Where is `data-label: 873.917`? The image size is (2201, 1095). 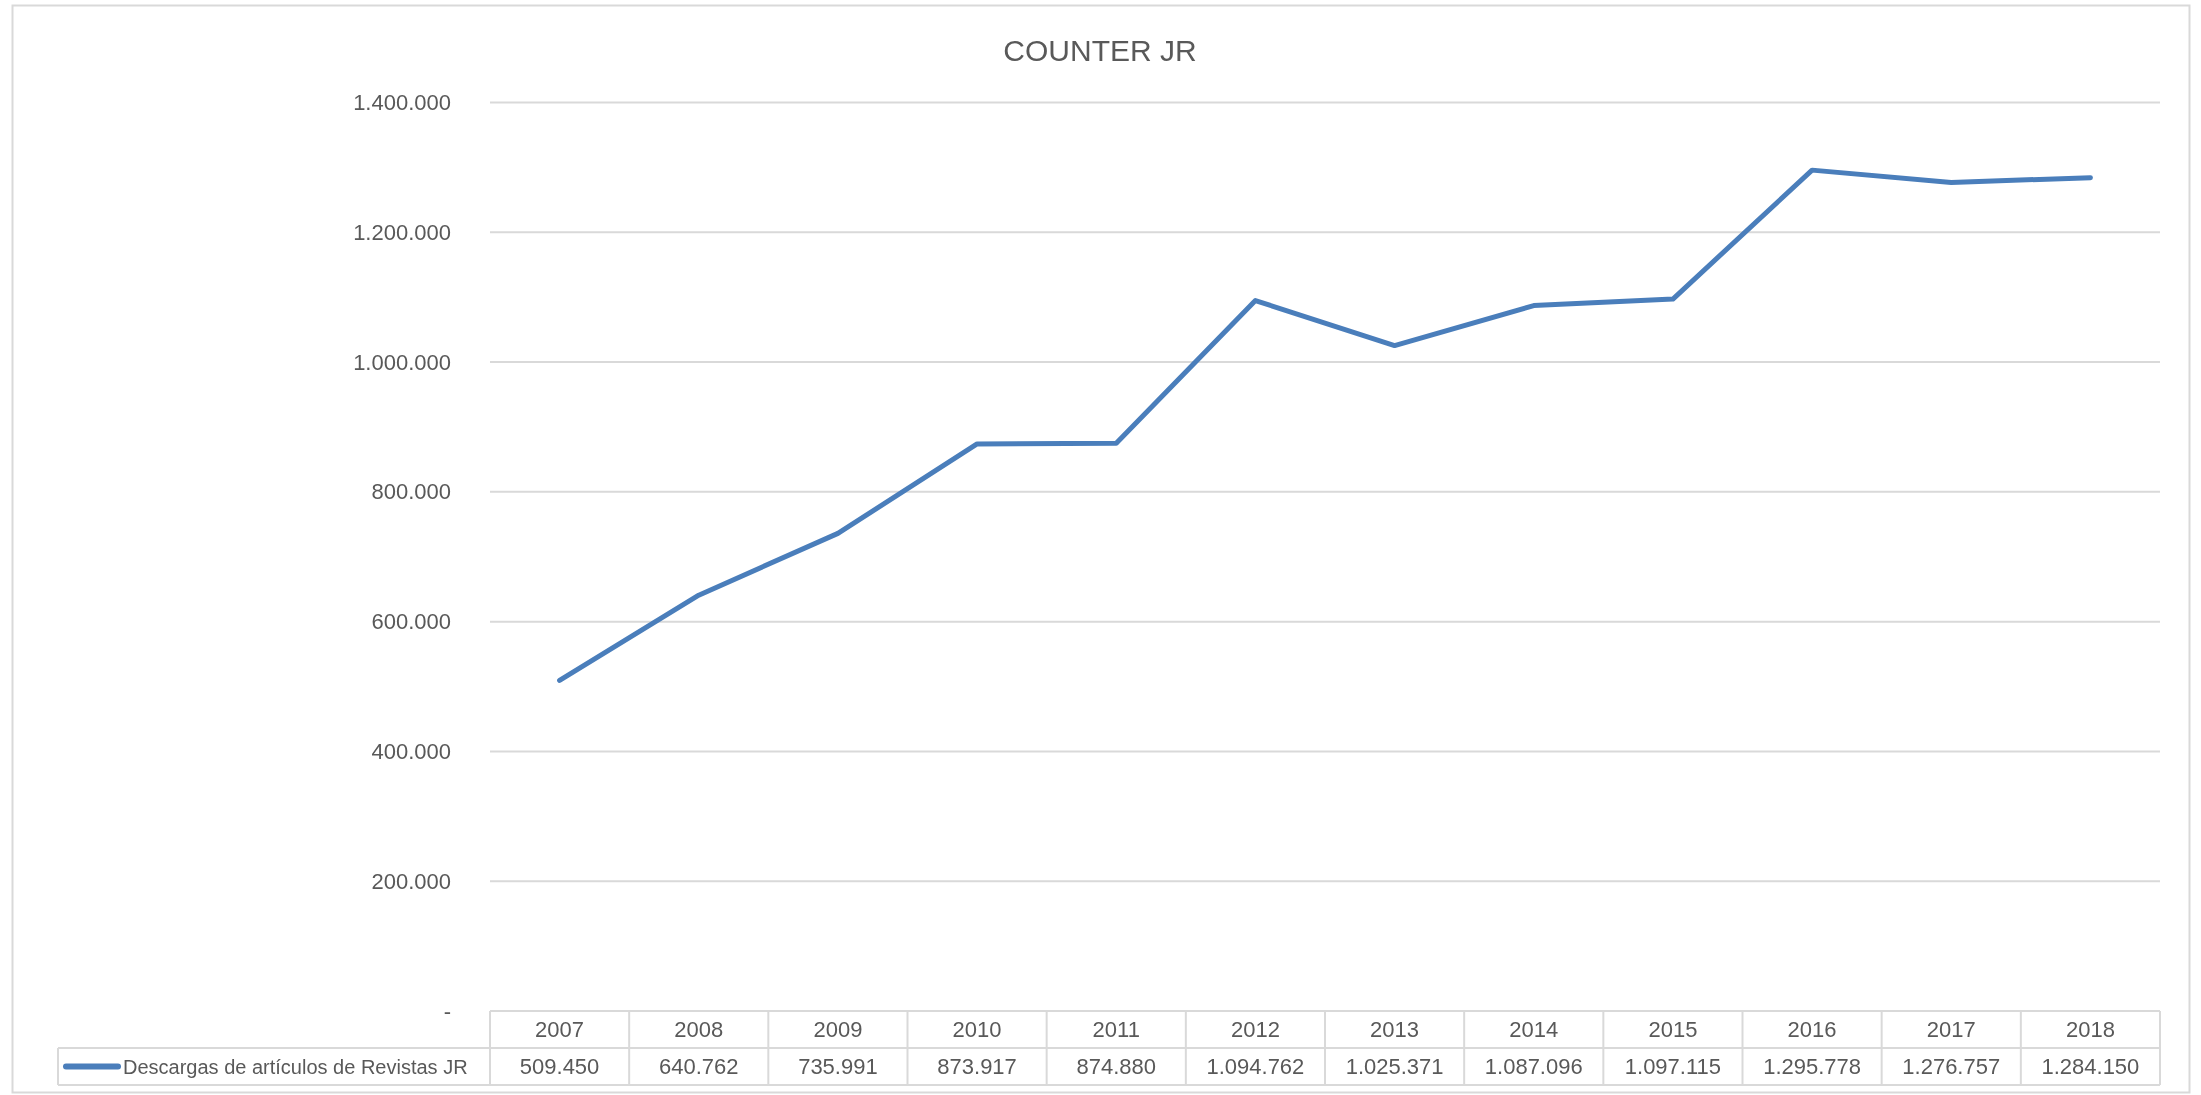
data-label: 873.917 is located at coordinates (977, 1066).